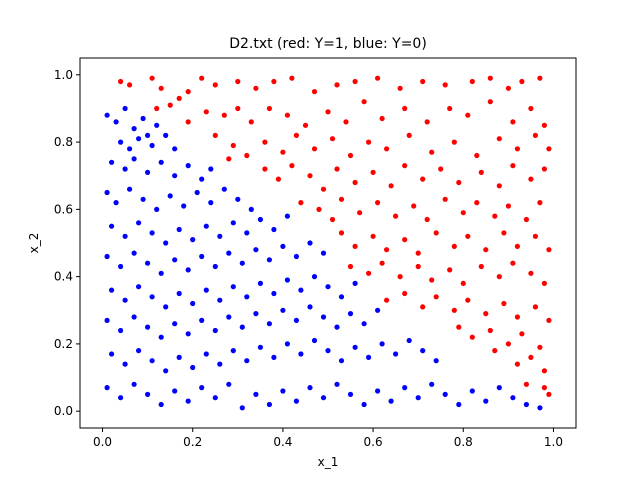 This screenshot has height=480, width=640. Describe the element at coordinates (63, 209) in the screenshot. I see `y-tick-label: 0.6` at that location.